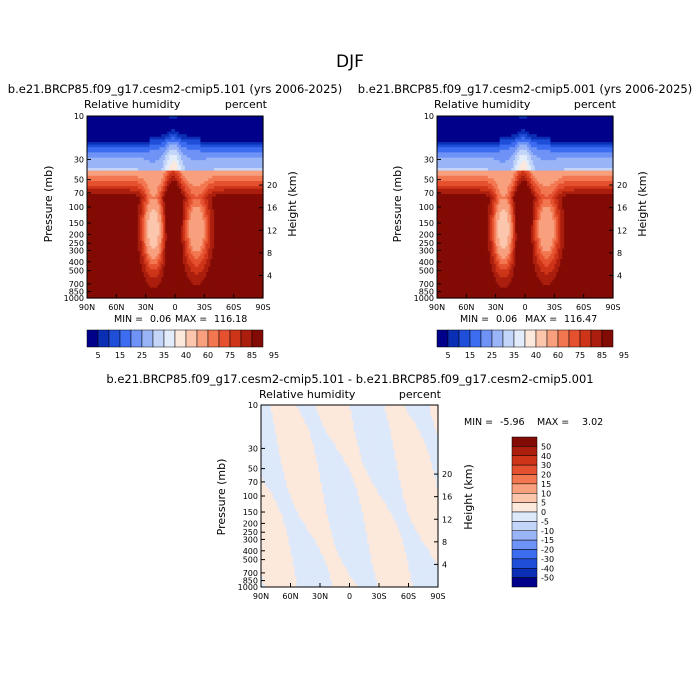 This screenshot has height=700, width=700. I want to click on page-title: DJF, so click(350, 62).